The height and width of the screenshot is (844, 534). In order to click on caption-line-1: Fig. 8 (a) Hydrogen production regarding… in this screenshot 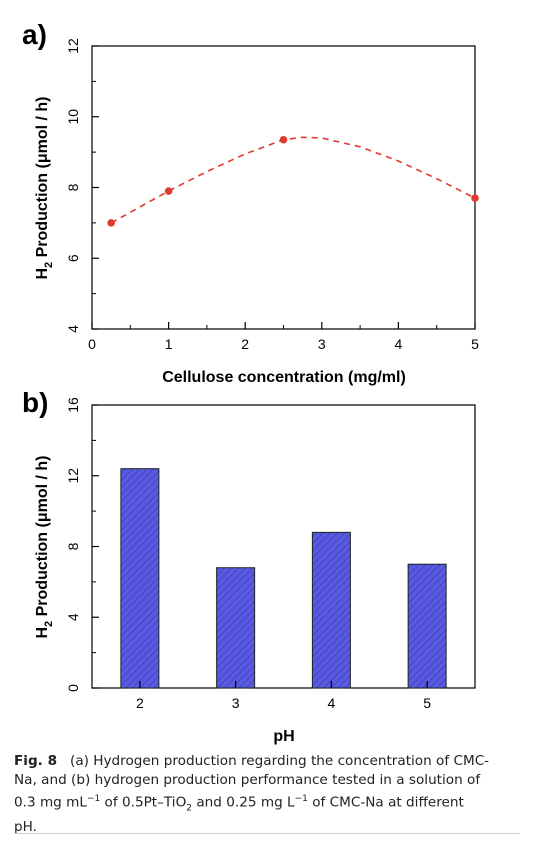, I will do `click(267, 761)`.